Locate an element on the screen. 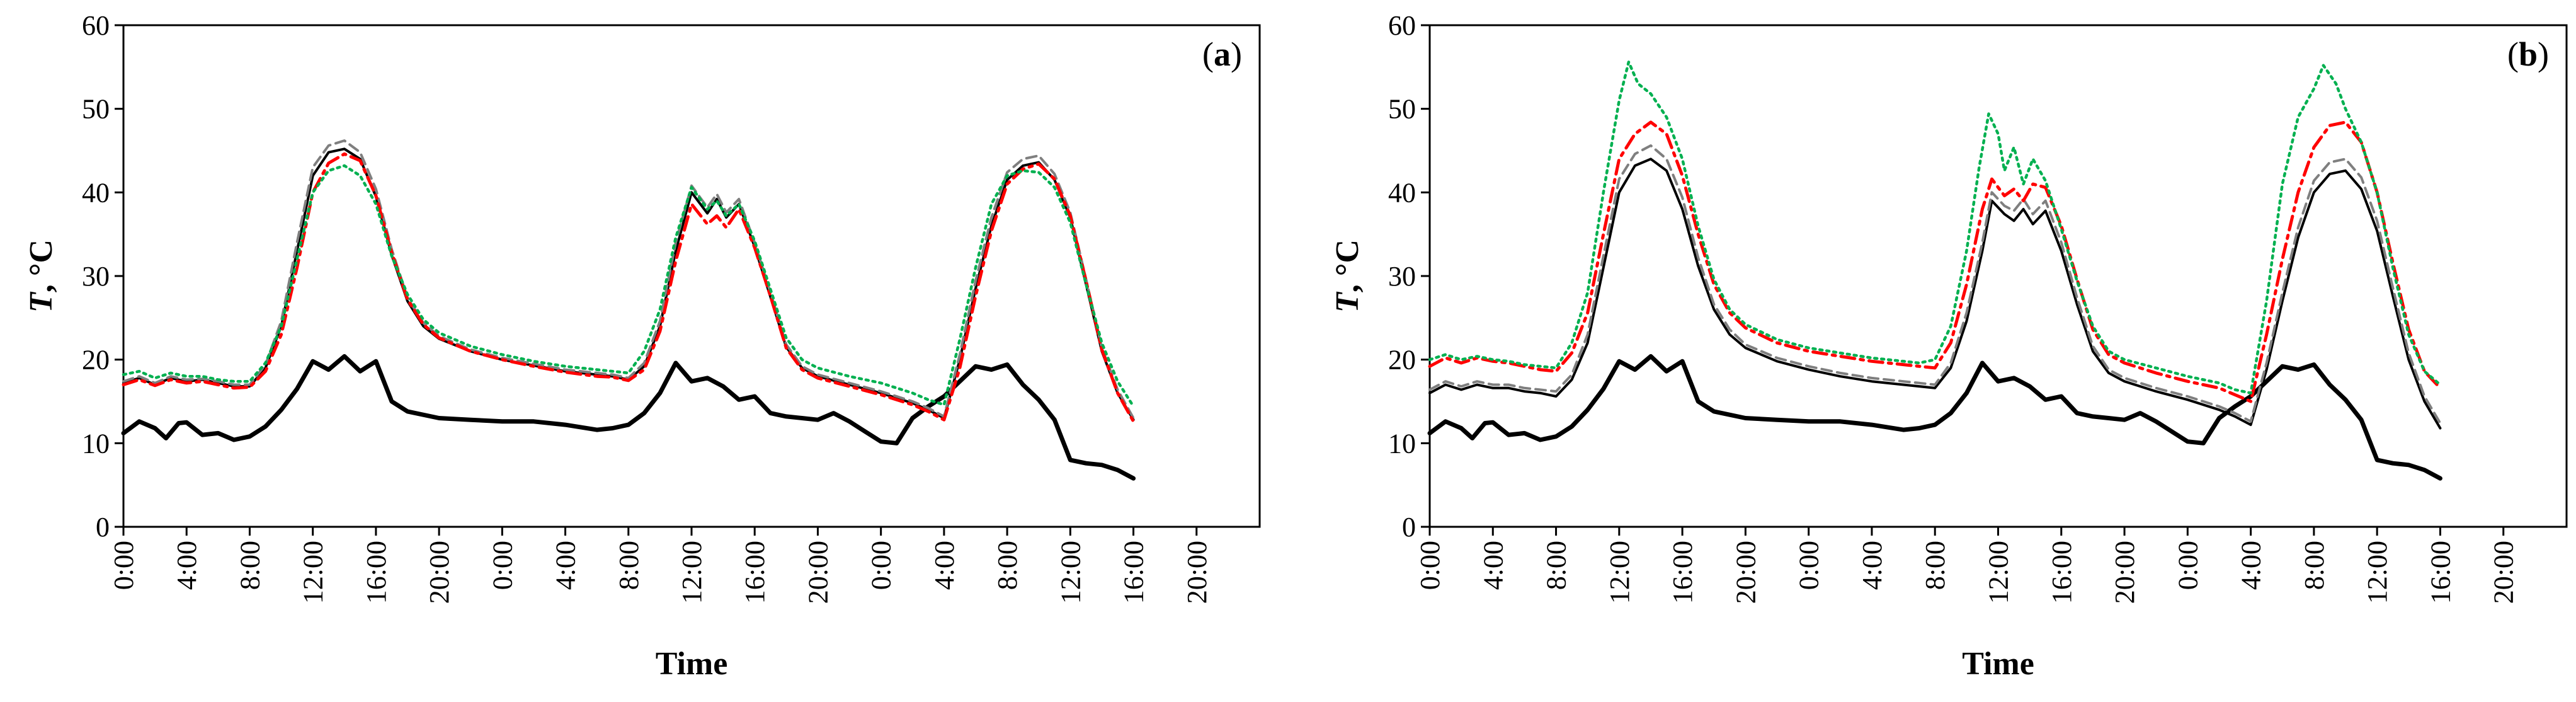 The height and width of the screenshot is (702, 2576). panel-label-letter: a is located at coordinates (1222, 54).